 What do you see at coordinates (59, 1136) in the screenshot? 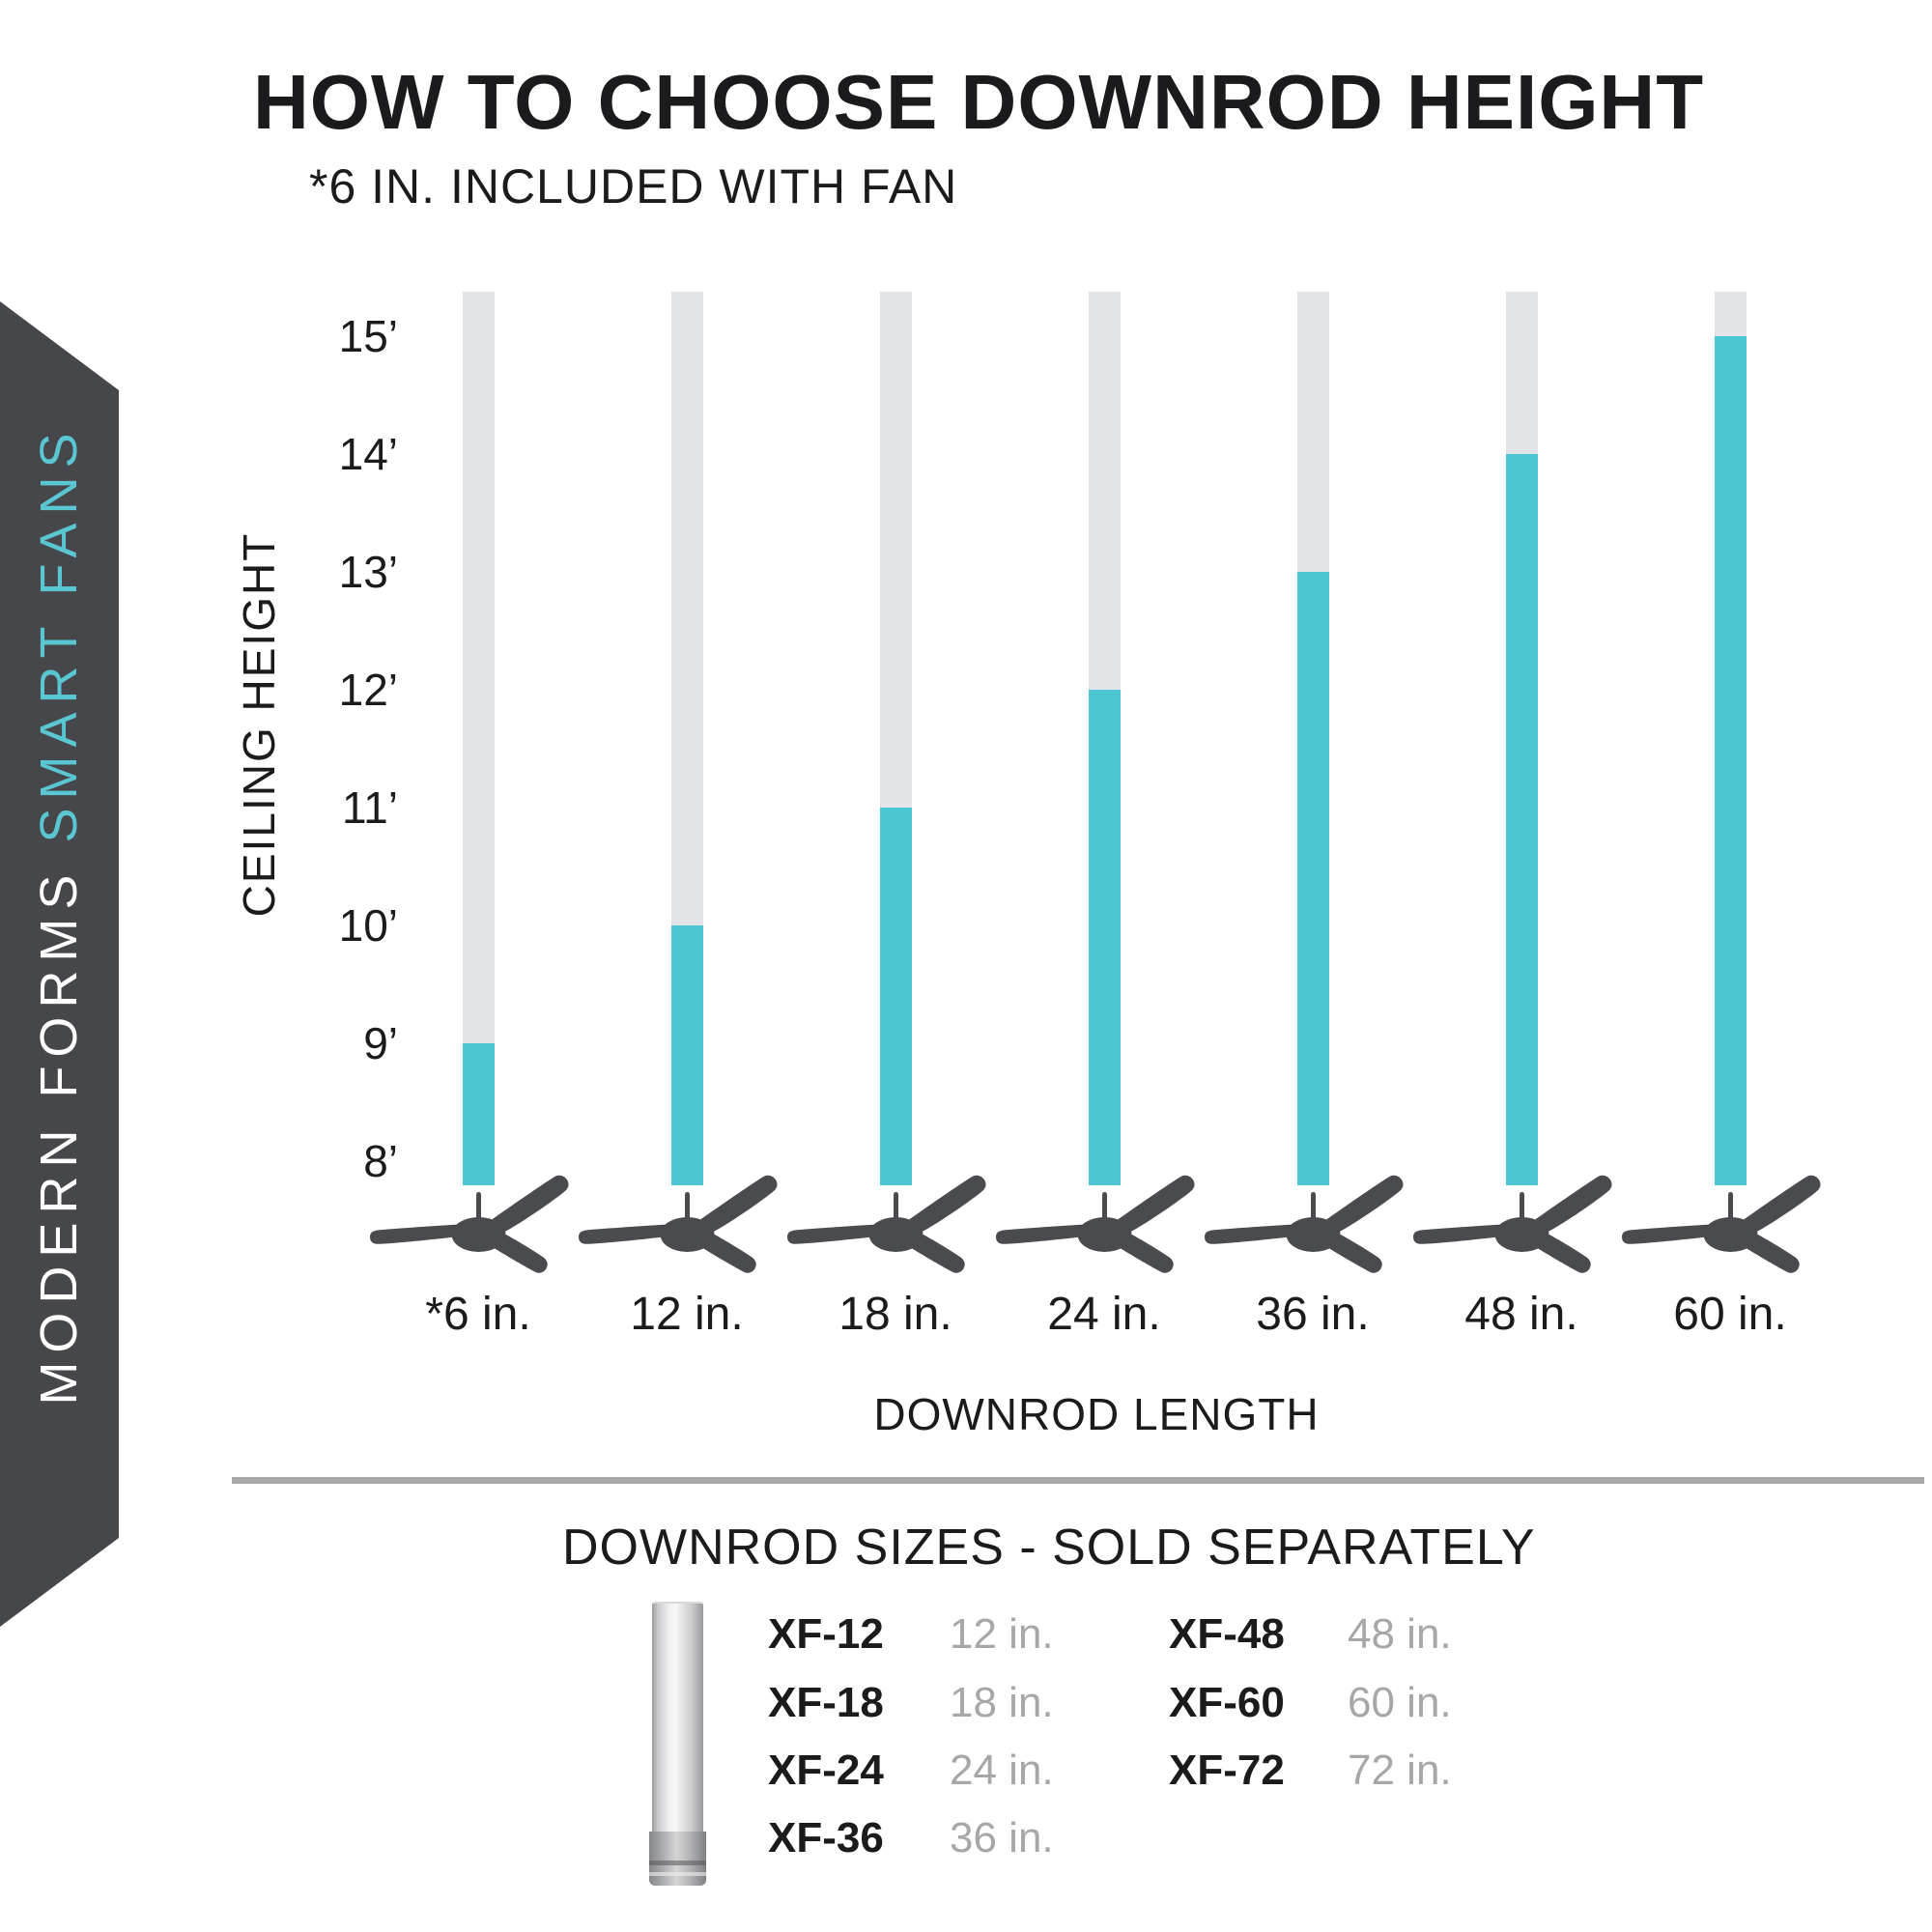
I see `brand-name: MODERN FORMS` at bounding box center [59, 1136].